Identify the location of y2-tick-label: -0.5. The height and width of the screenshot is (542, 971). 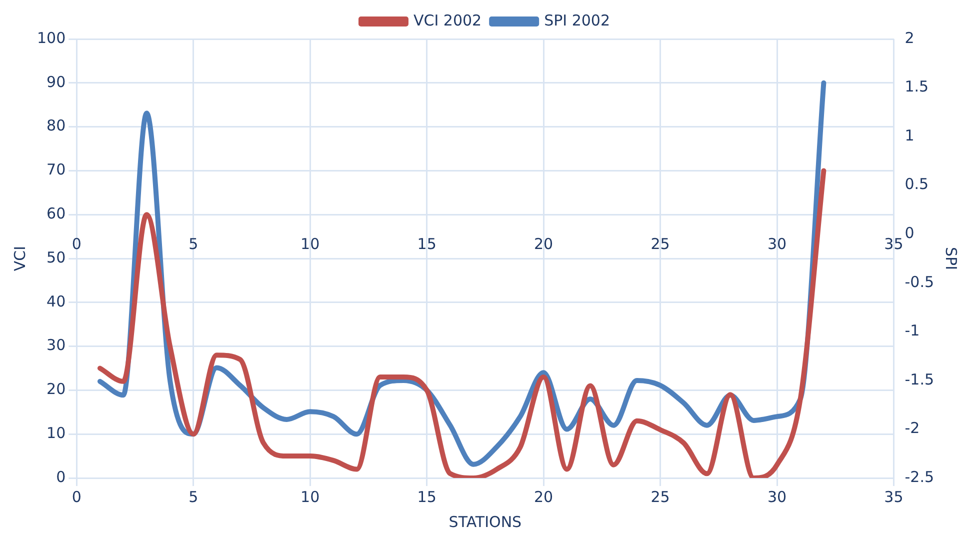
(919, 281).